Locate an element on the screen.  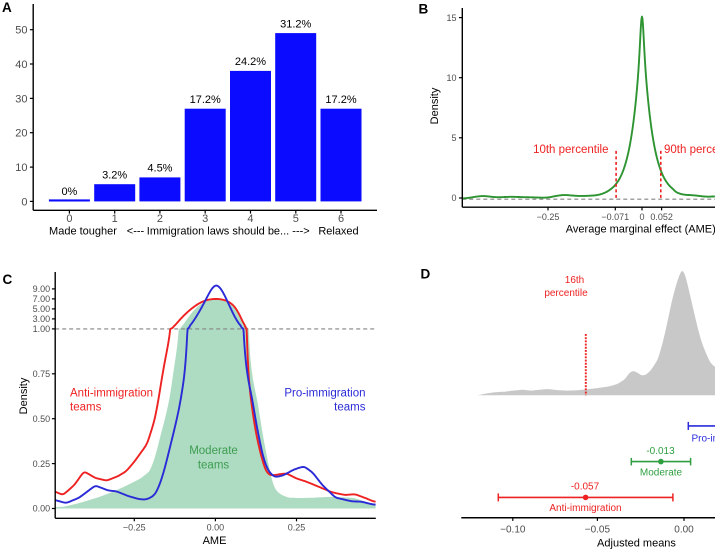
svg-text: 5.00 is located at coordinates (42, 309).